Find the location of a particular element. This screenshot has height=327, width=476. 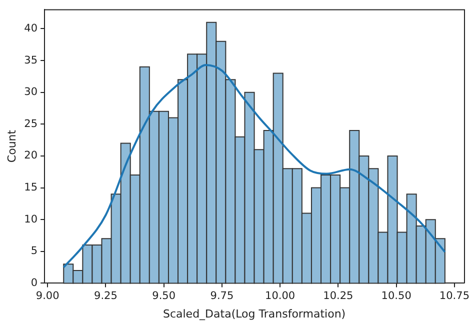

y-tick-label: 5 is located at coordinates (34, 251).